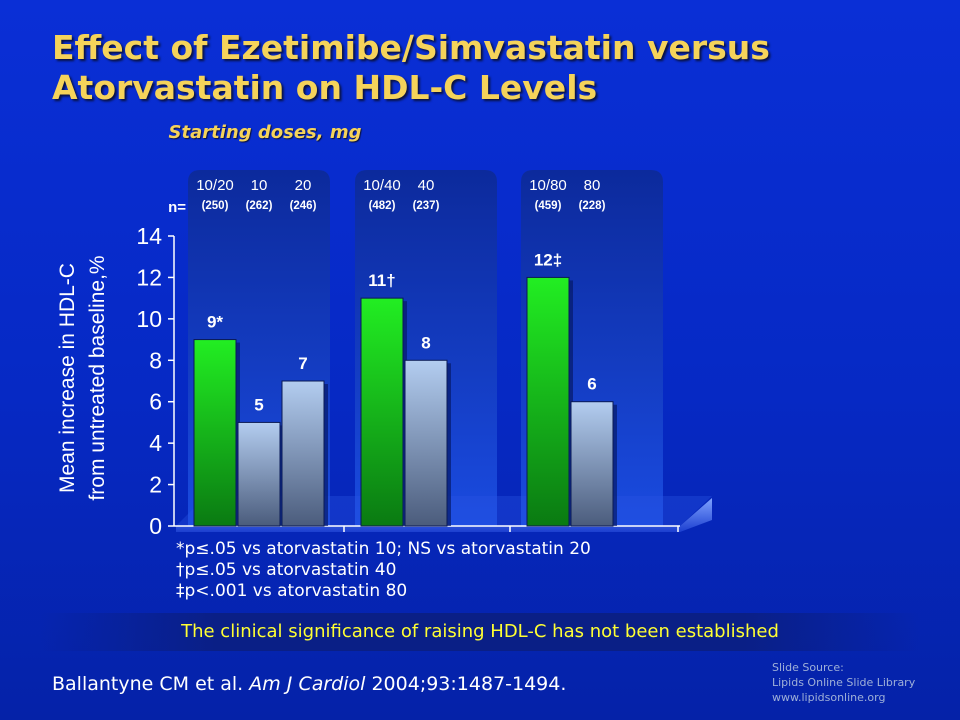  What do you see at coordinates (426, 185) in the screenshot?
I see `dose-label: 40` at bounding box center [426, 185].